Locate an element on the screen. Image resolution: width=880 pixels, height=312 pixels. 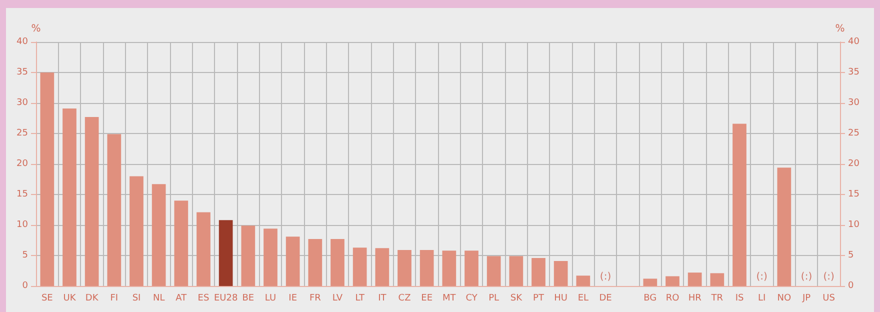
x-tick-label: NO is located at coordinates (784, 299).